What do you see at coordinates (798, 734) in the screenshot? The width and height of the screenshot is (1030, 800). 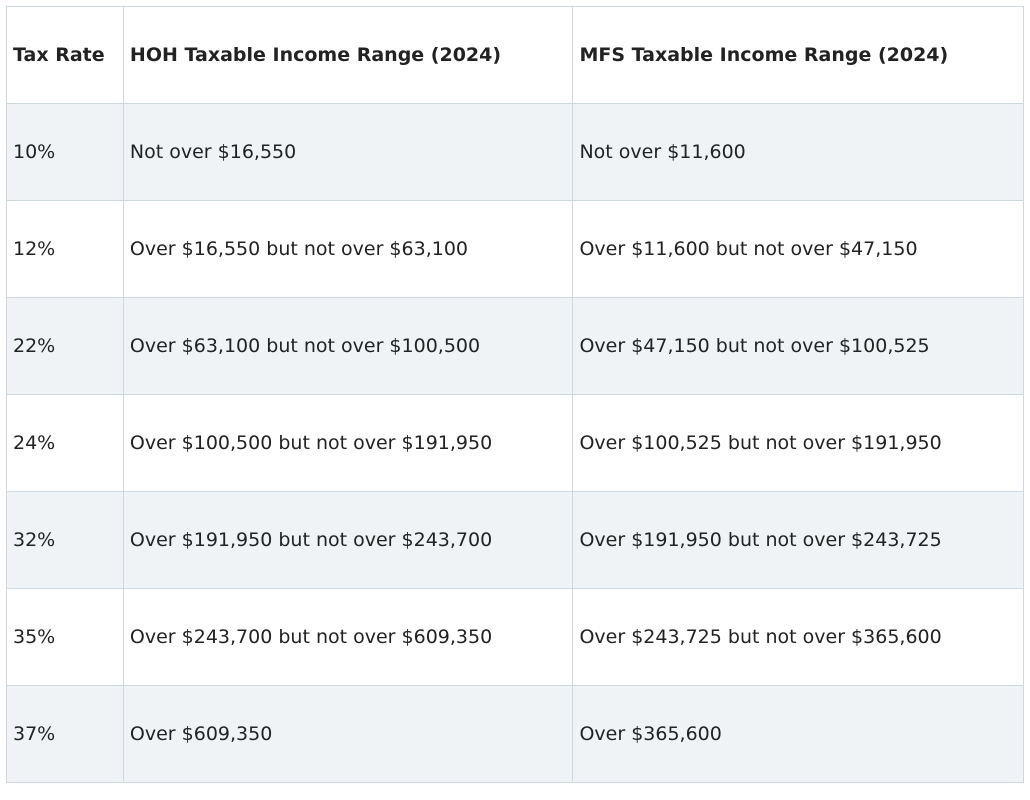 I see `table-cell: Over $365,600` at bounding box center [798, 734].